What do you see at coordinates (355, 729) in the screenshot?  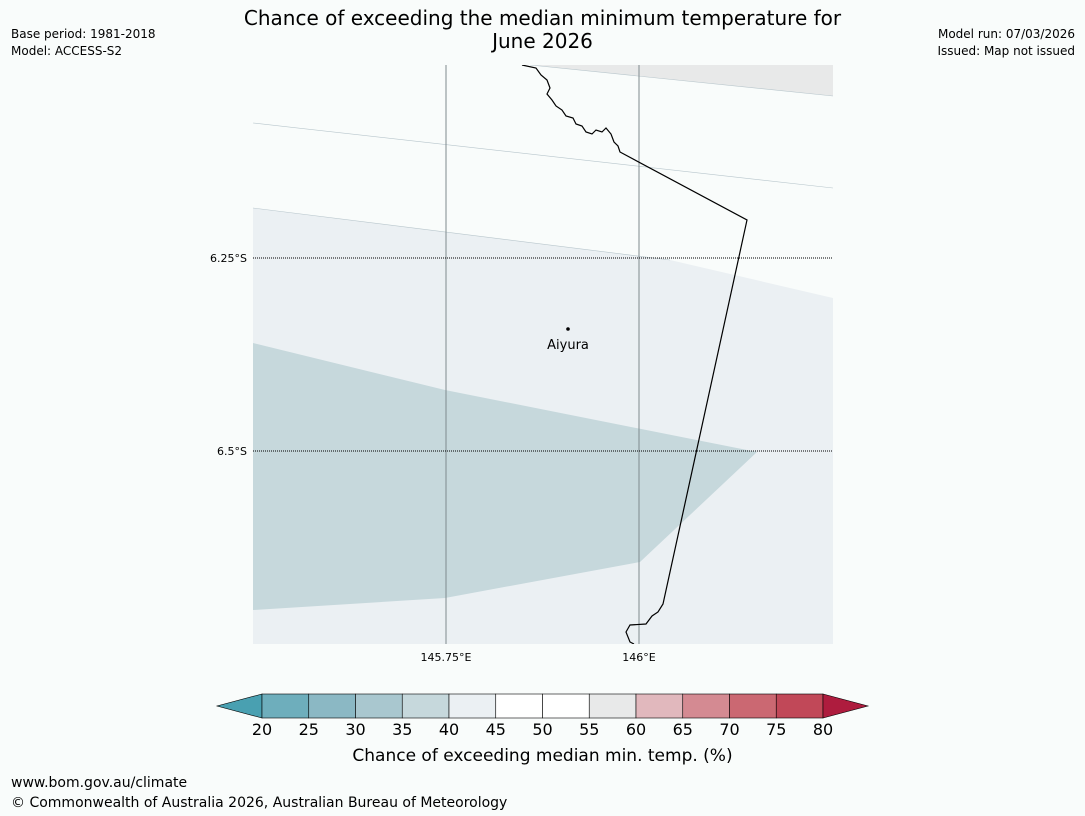 I see `colorbar-tick-label: 30` at bounding box center [355, 729].